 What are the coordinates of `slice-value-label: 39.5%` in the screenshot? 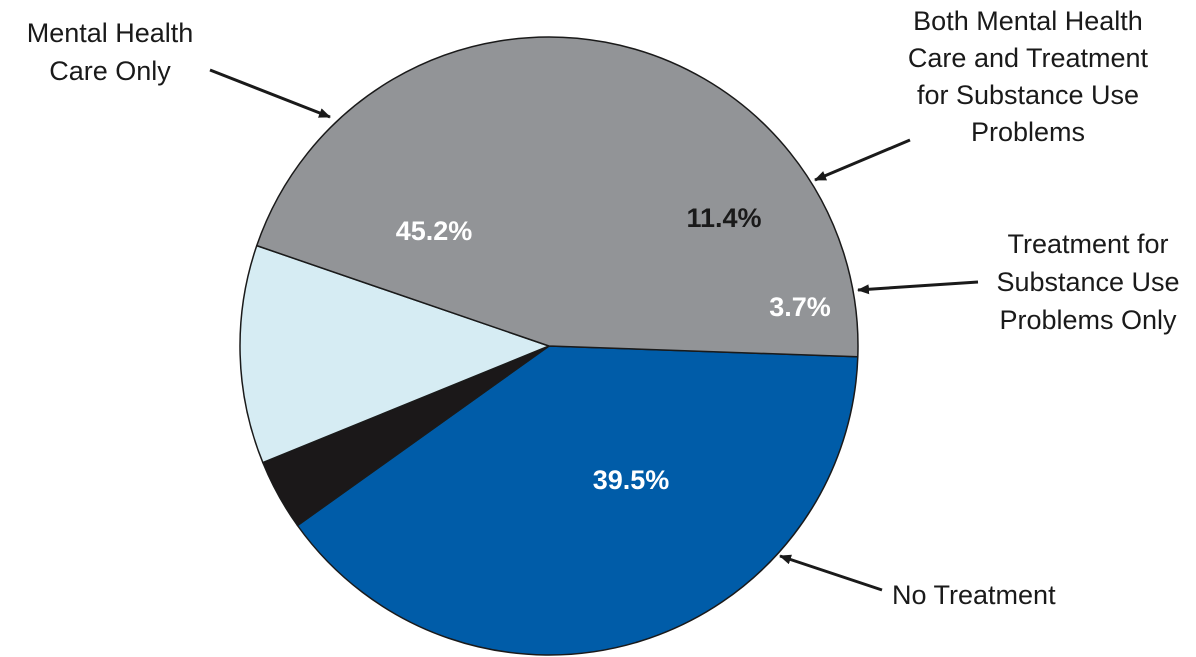 It's located at (631, 480).